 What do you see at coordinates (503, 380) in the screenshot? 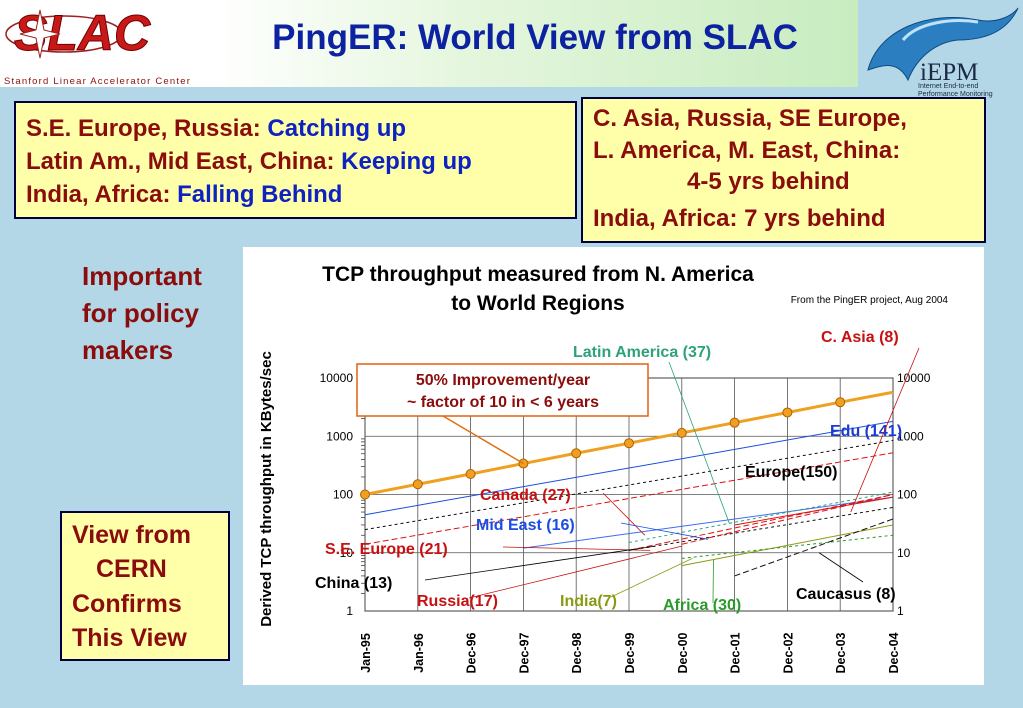
I see `trend-annotation-line-1: 50% Improvement/year` at bounding box center [503, 380].